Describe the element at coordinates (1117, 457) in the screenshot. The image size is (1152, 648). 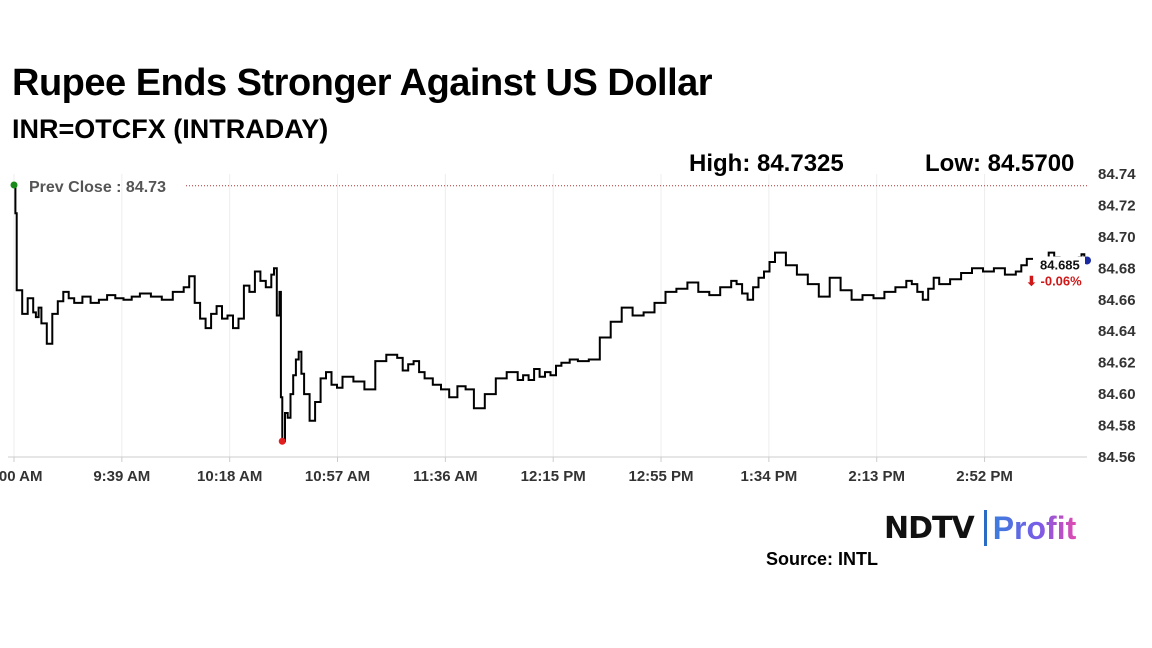
I see `y-tick-label: 84.56` at that location.